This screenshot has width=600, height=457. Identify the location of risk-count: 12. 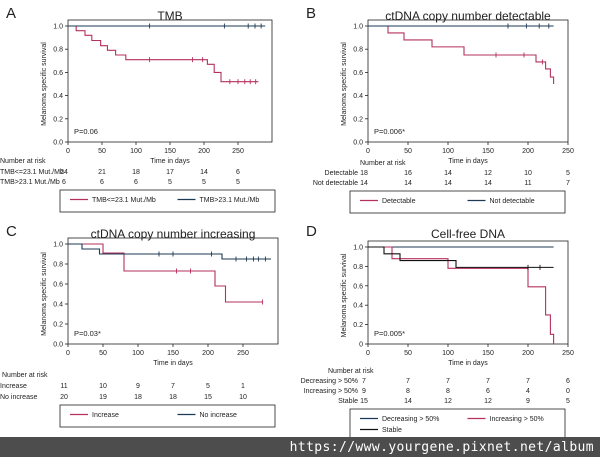
(448, 401).